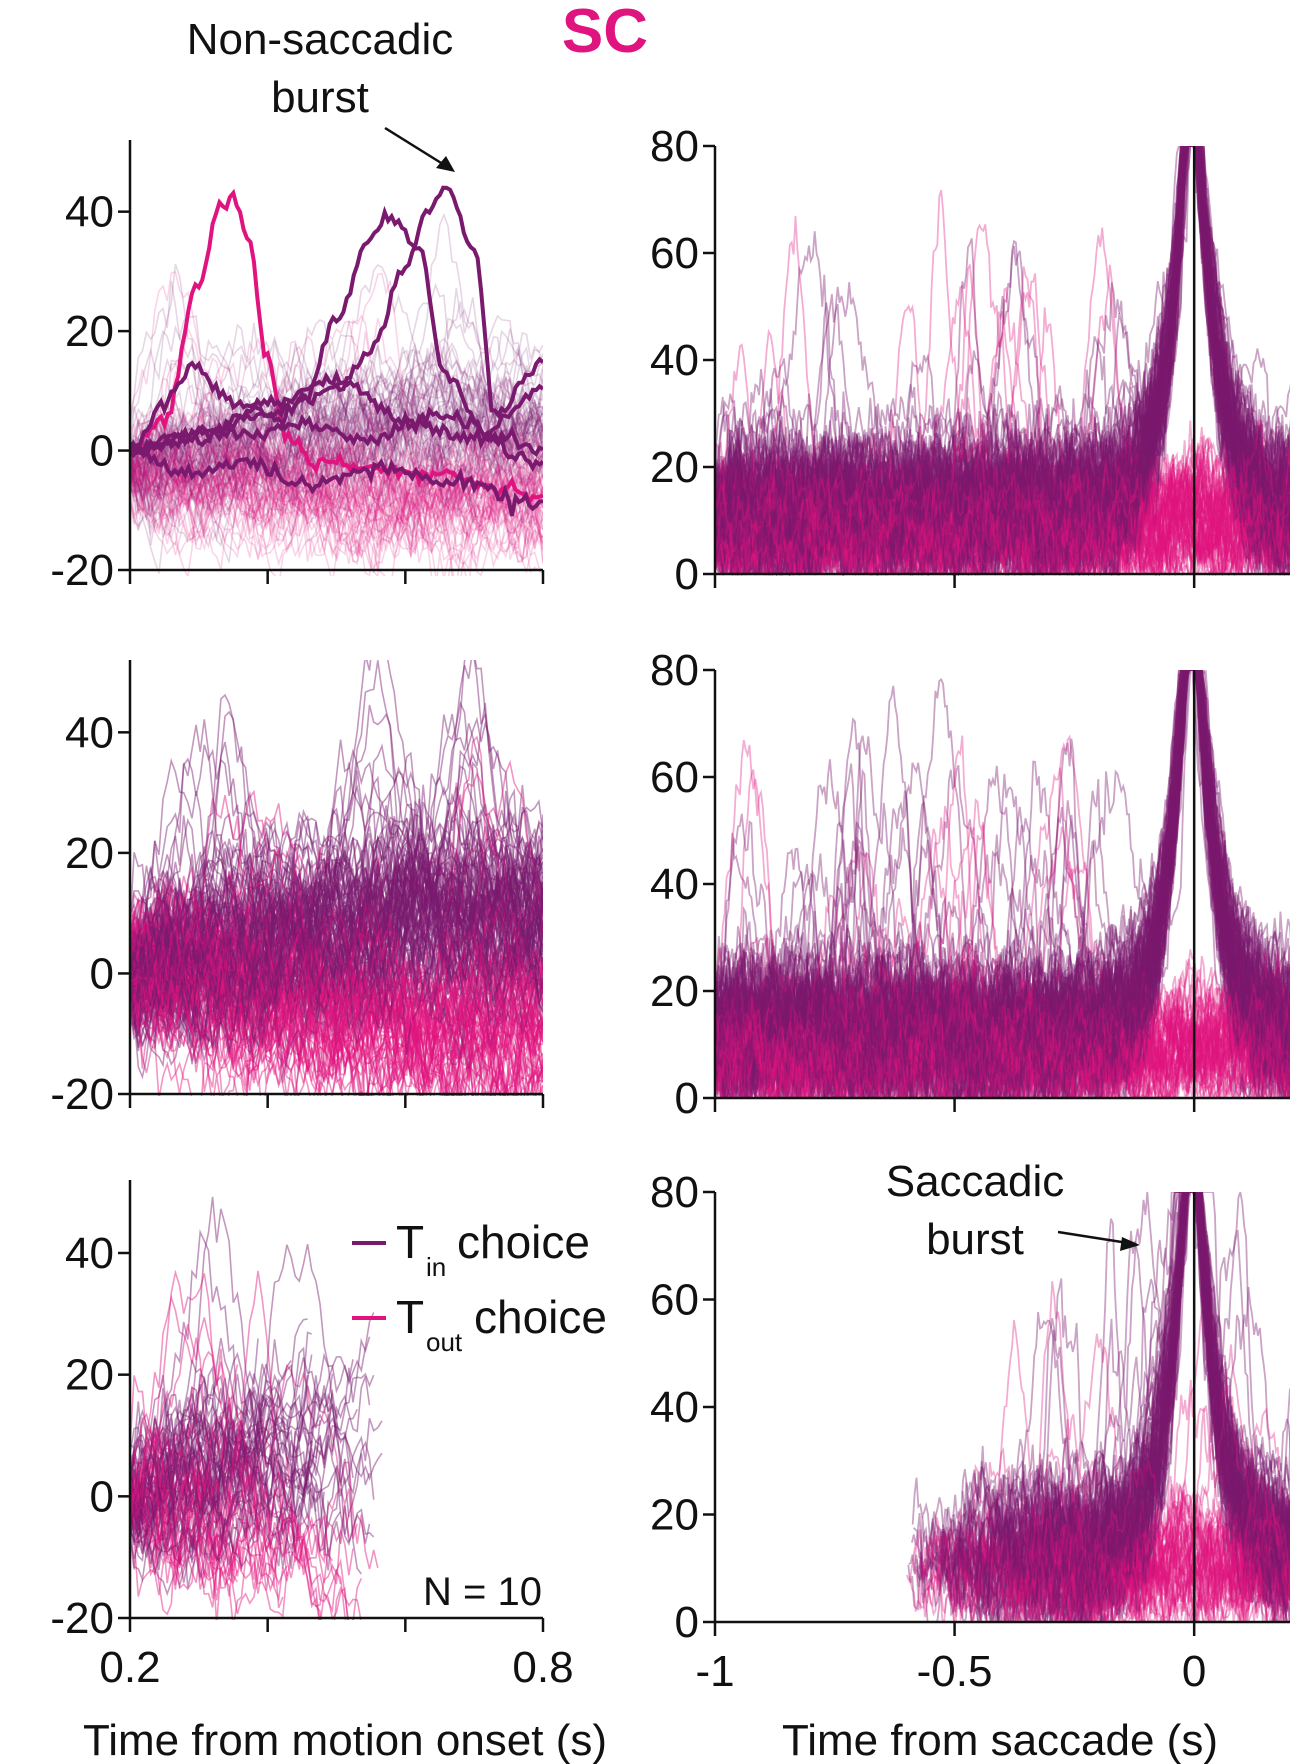 The width and height of the screenshot is (1290, 1764). Describe the element at coordinates (436, 1267) in the screenshot. I see `legend-tin-subscript: in` at that location.